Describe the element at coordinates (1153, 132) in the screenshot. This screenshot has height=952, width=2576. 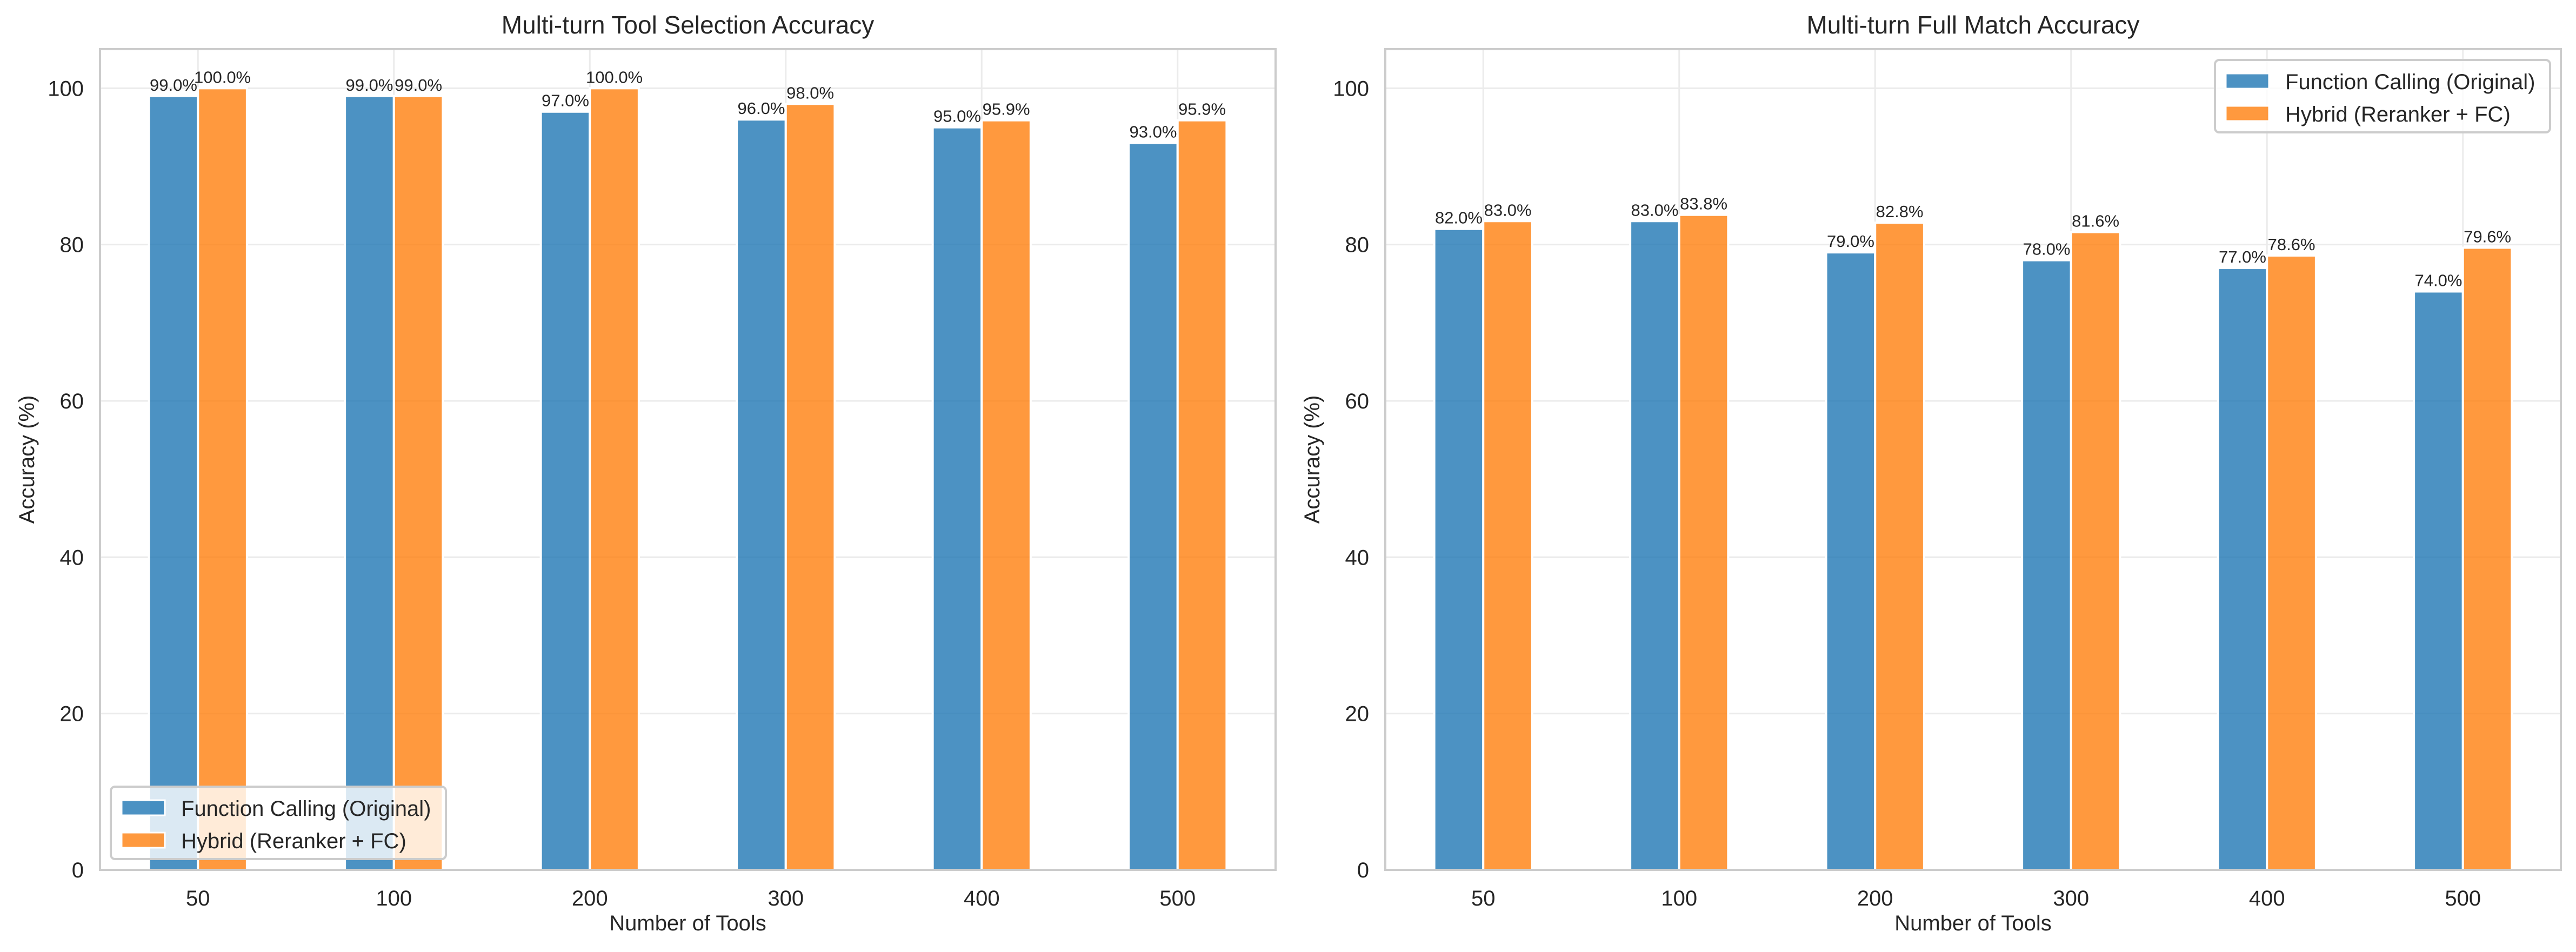
I see `bar-value-label: 93.0%` at that location.